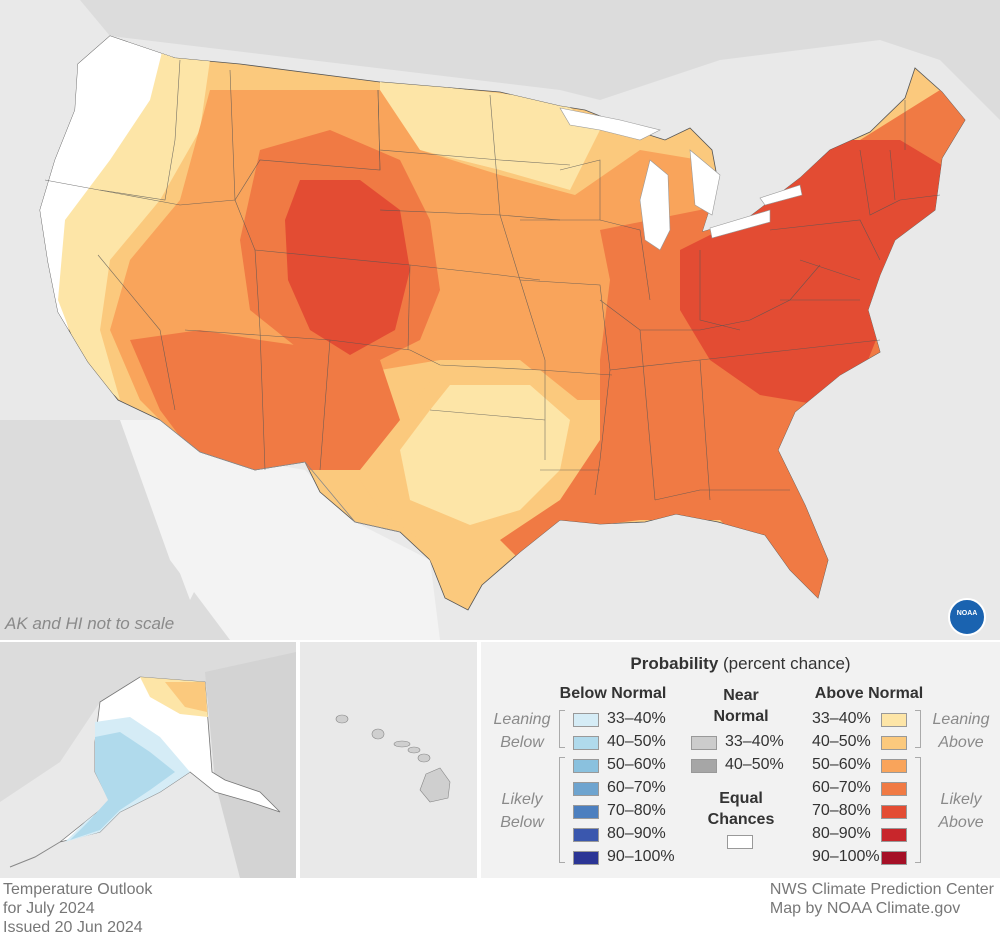 The image size is (1000, 938). I want to click on likely-below-line1: Likely, so click(522, 799).